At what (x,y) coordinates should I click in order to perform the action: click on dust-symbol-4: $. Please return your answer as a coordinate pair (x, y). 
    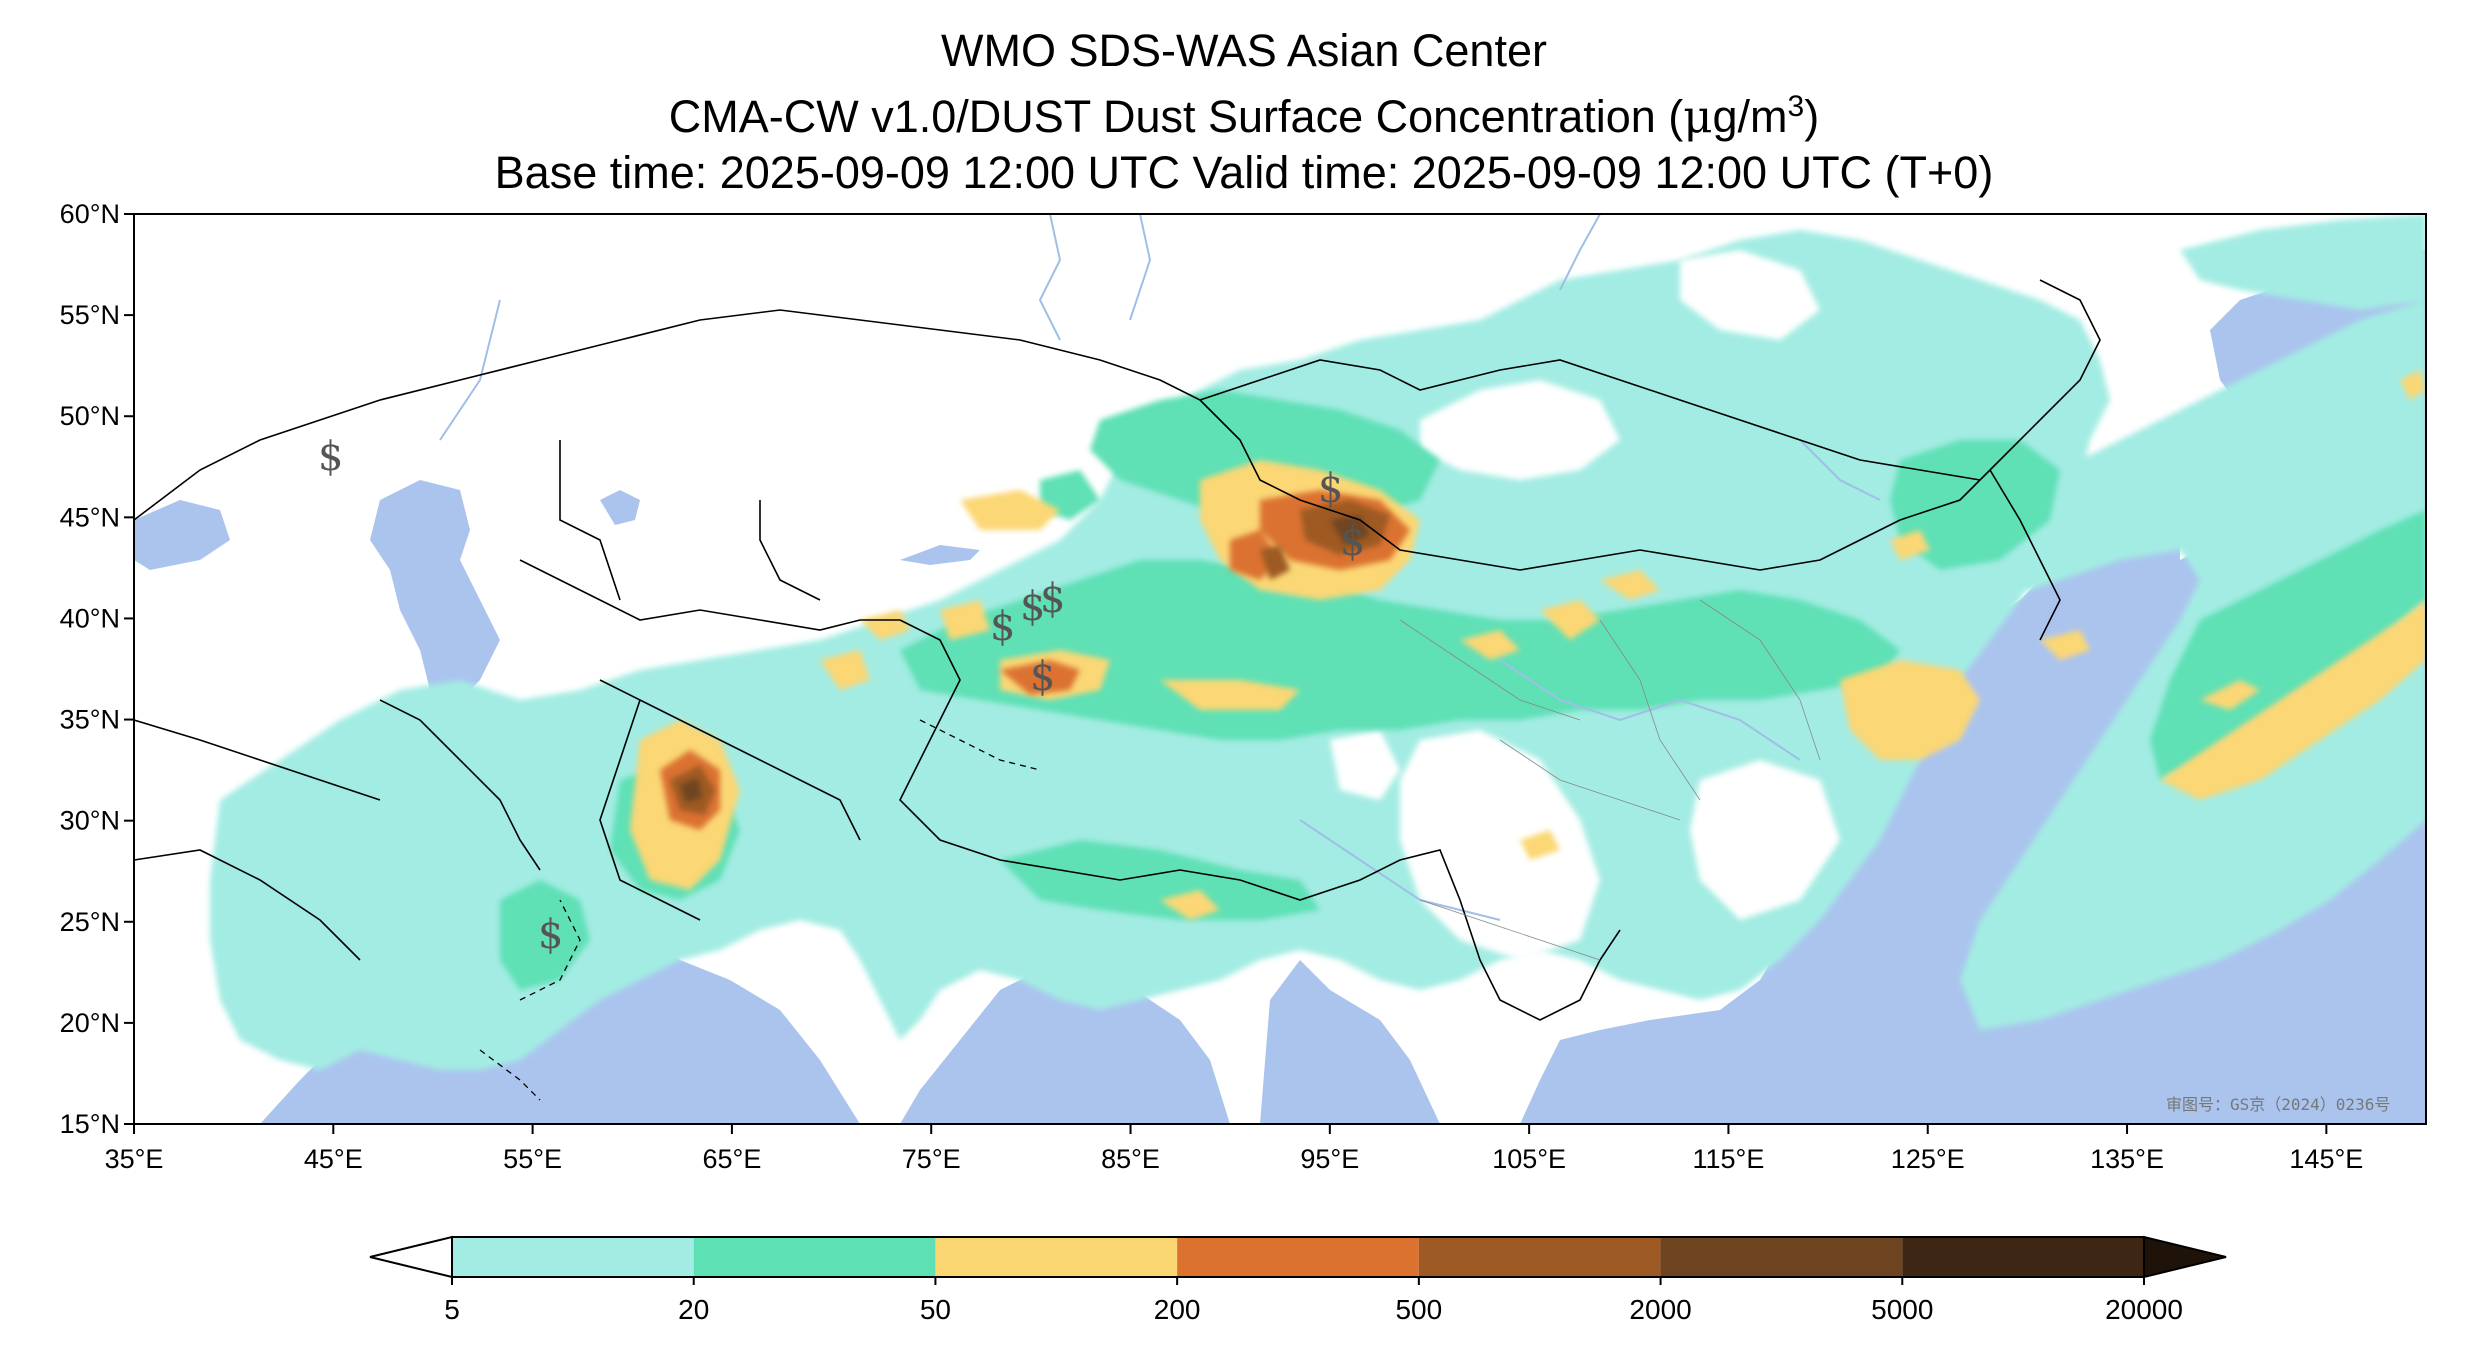
    Looking at the image, I should click on (1352, 542).